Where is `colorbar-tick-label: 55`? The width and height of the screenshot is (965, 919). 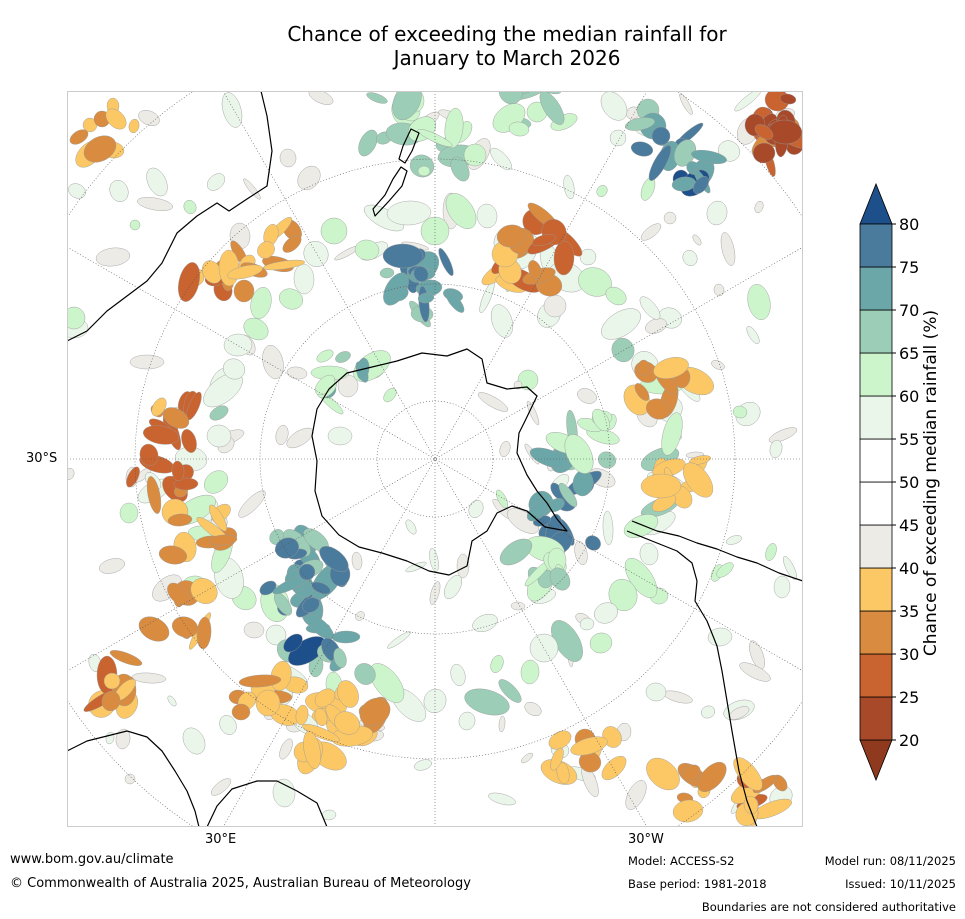 colorbar-tick-label: 55 is located at coordinates (909, 439).